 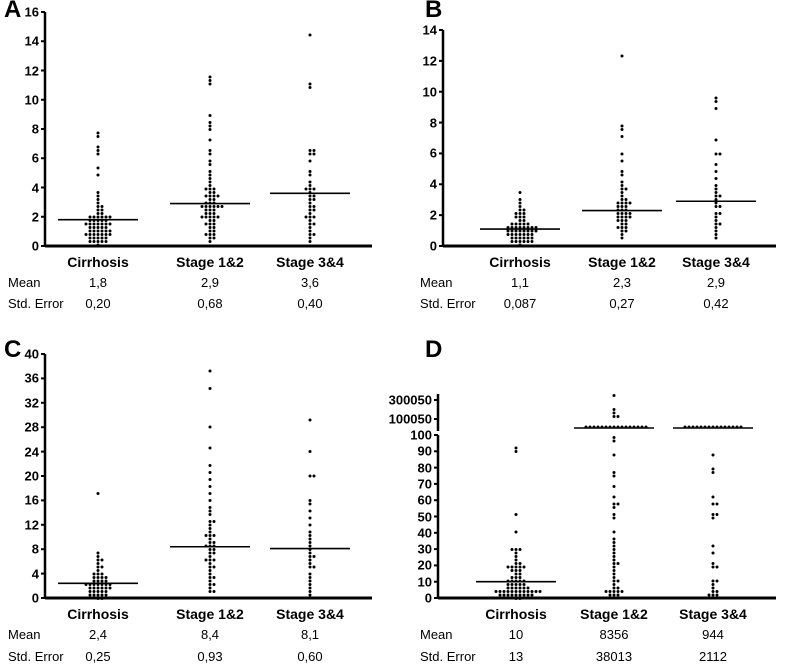 What do you see at coordinates (31, 378) in the screenshot?
I see `y-tick-label: 36` at bounding box center [31, 378].